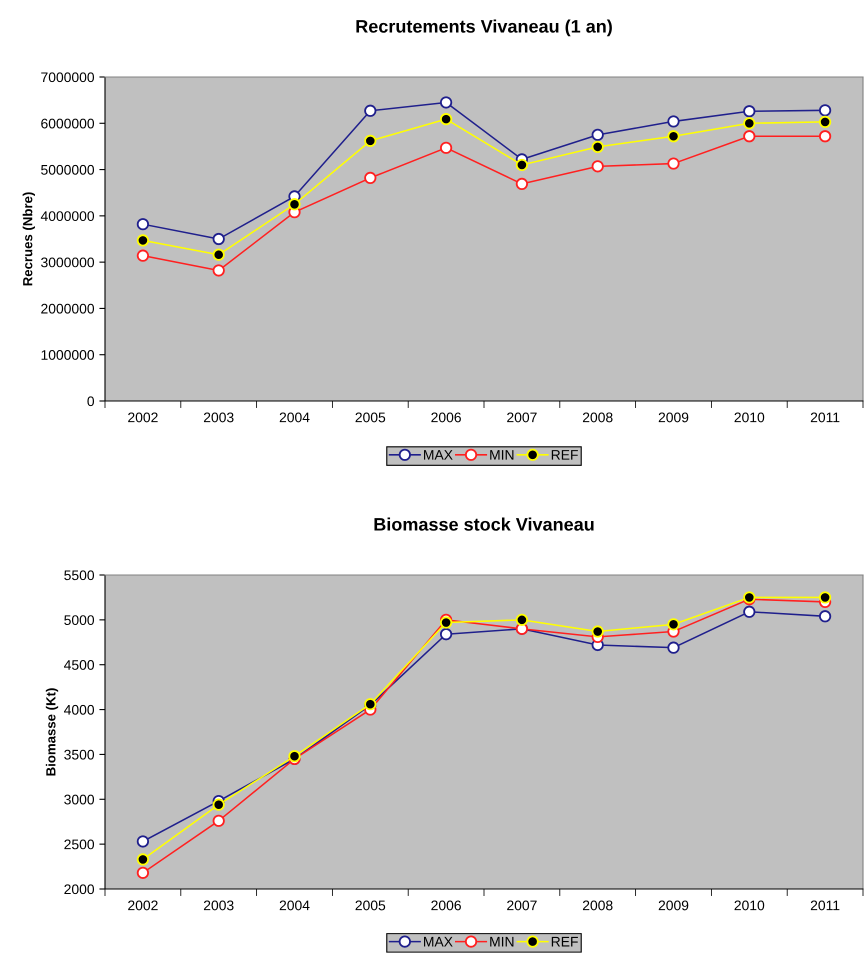 The image size is (865, 967). Describe the element at coordinates (67, 77) in the screenshot. I see `y-tick-label: 7000000` at that location.